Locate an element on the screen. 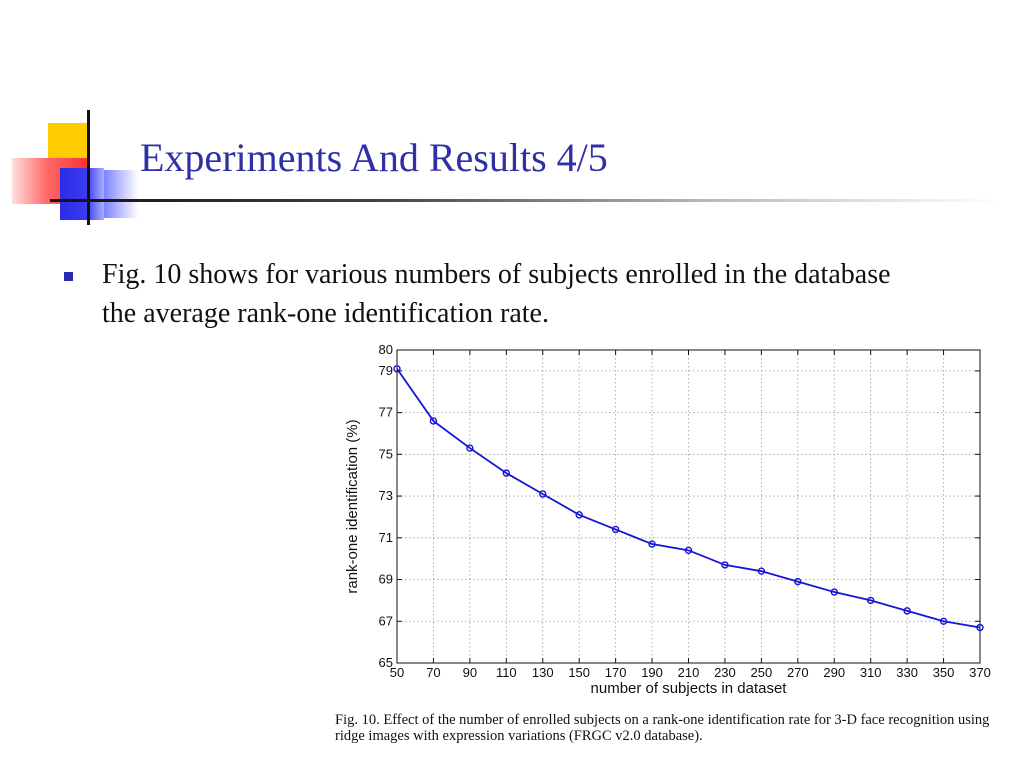  y-tick-label: 65 is located at coordinates (386, 662).